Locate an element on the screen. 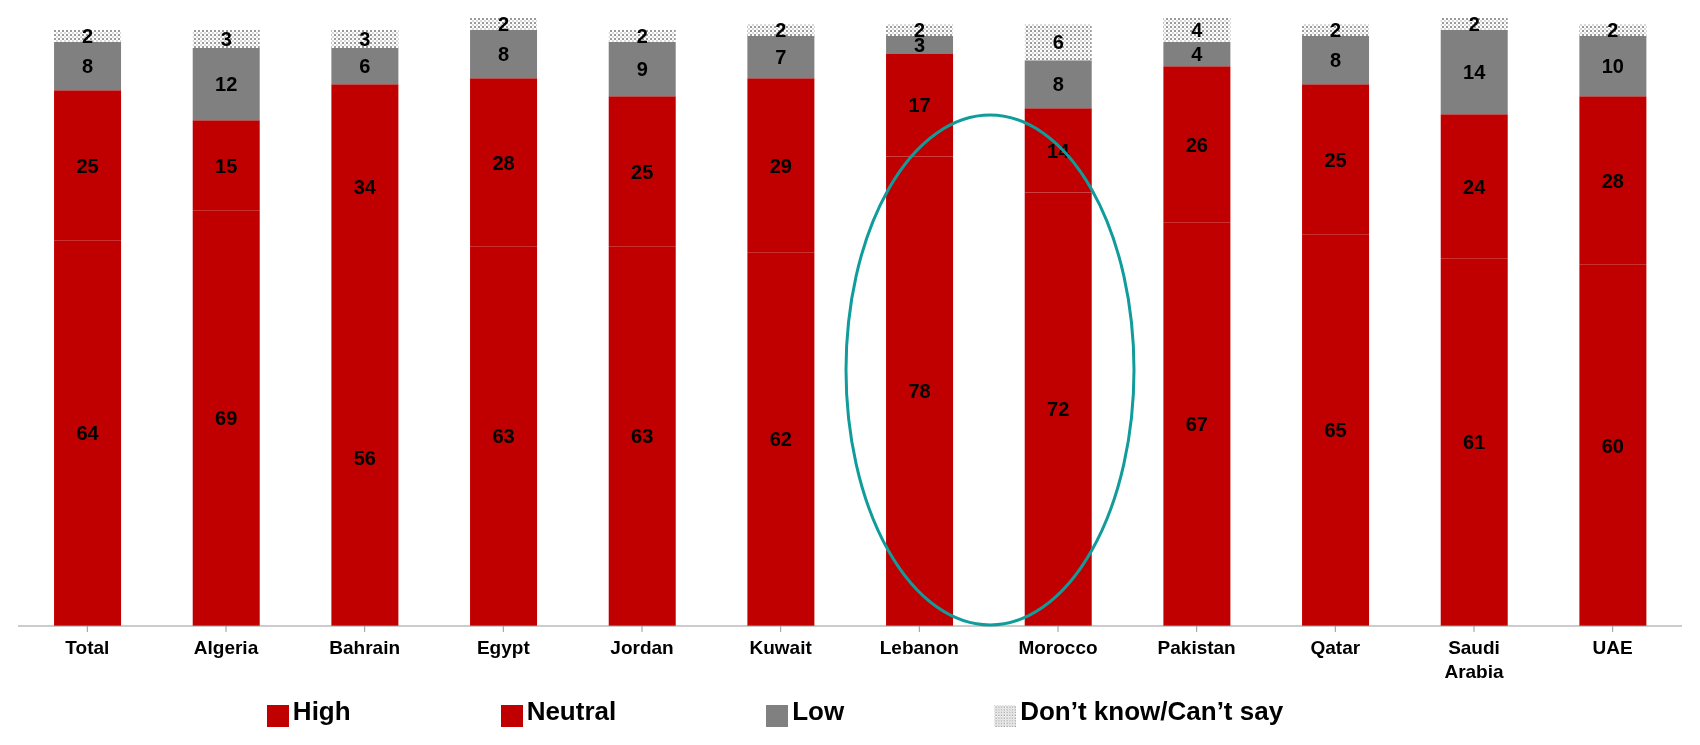 Image resolution: width=1700 pixels, height=745 pixels. data-label: 9 is located at coordinates (642, 69).